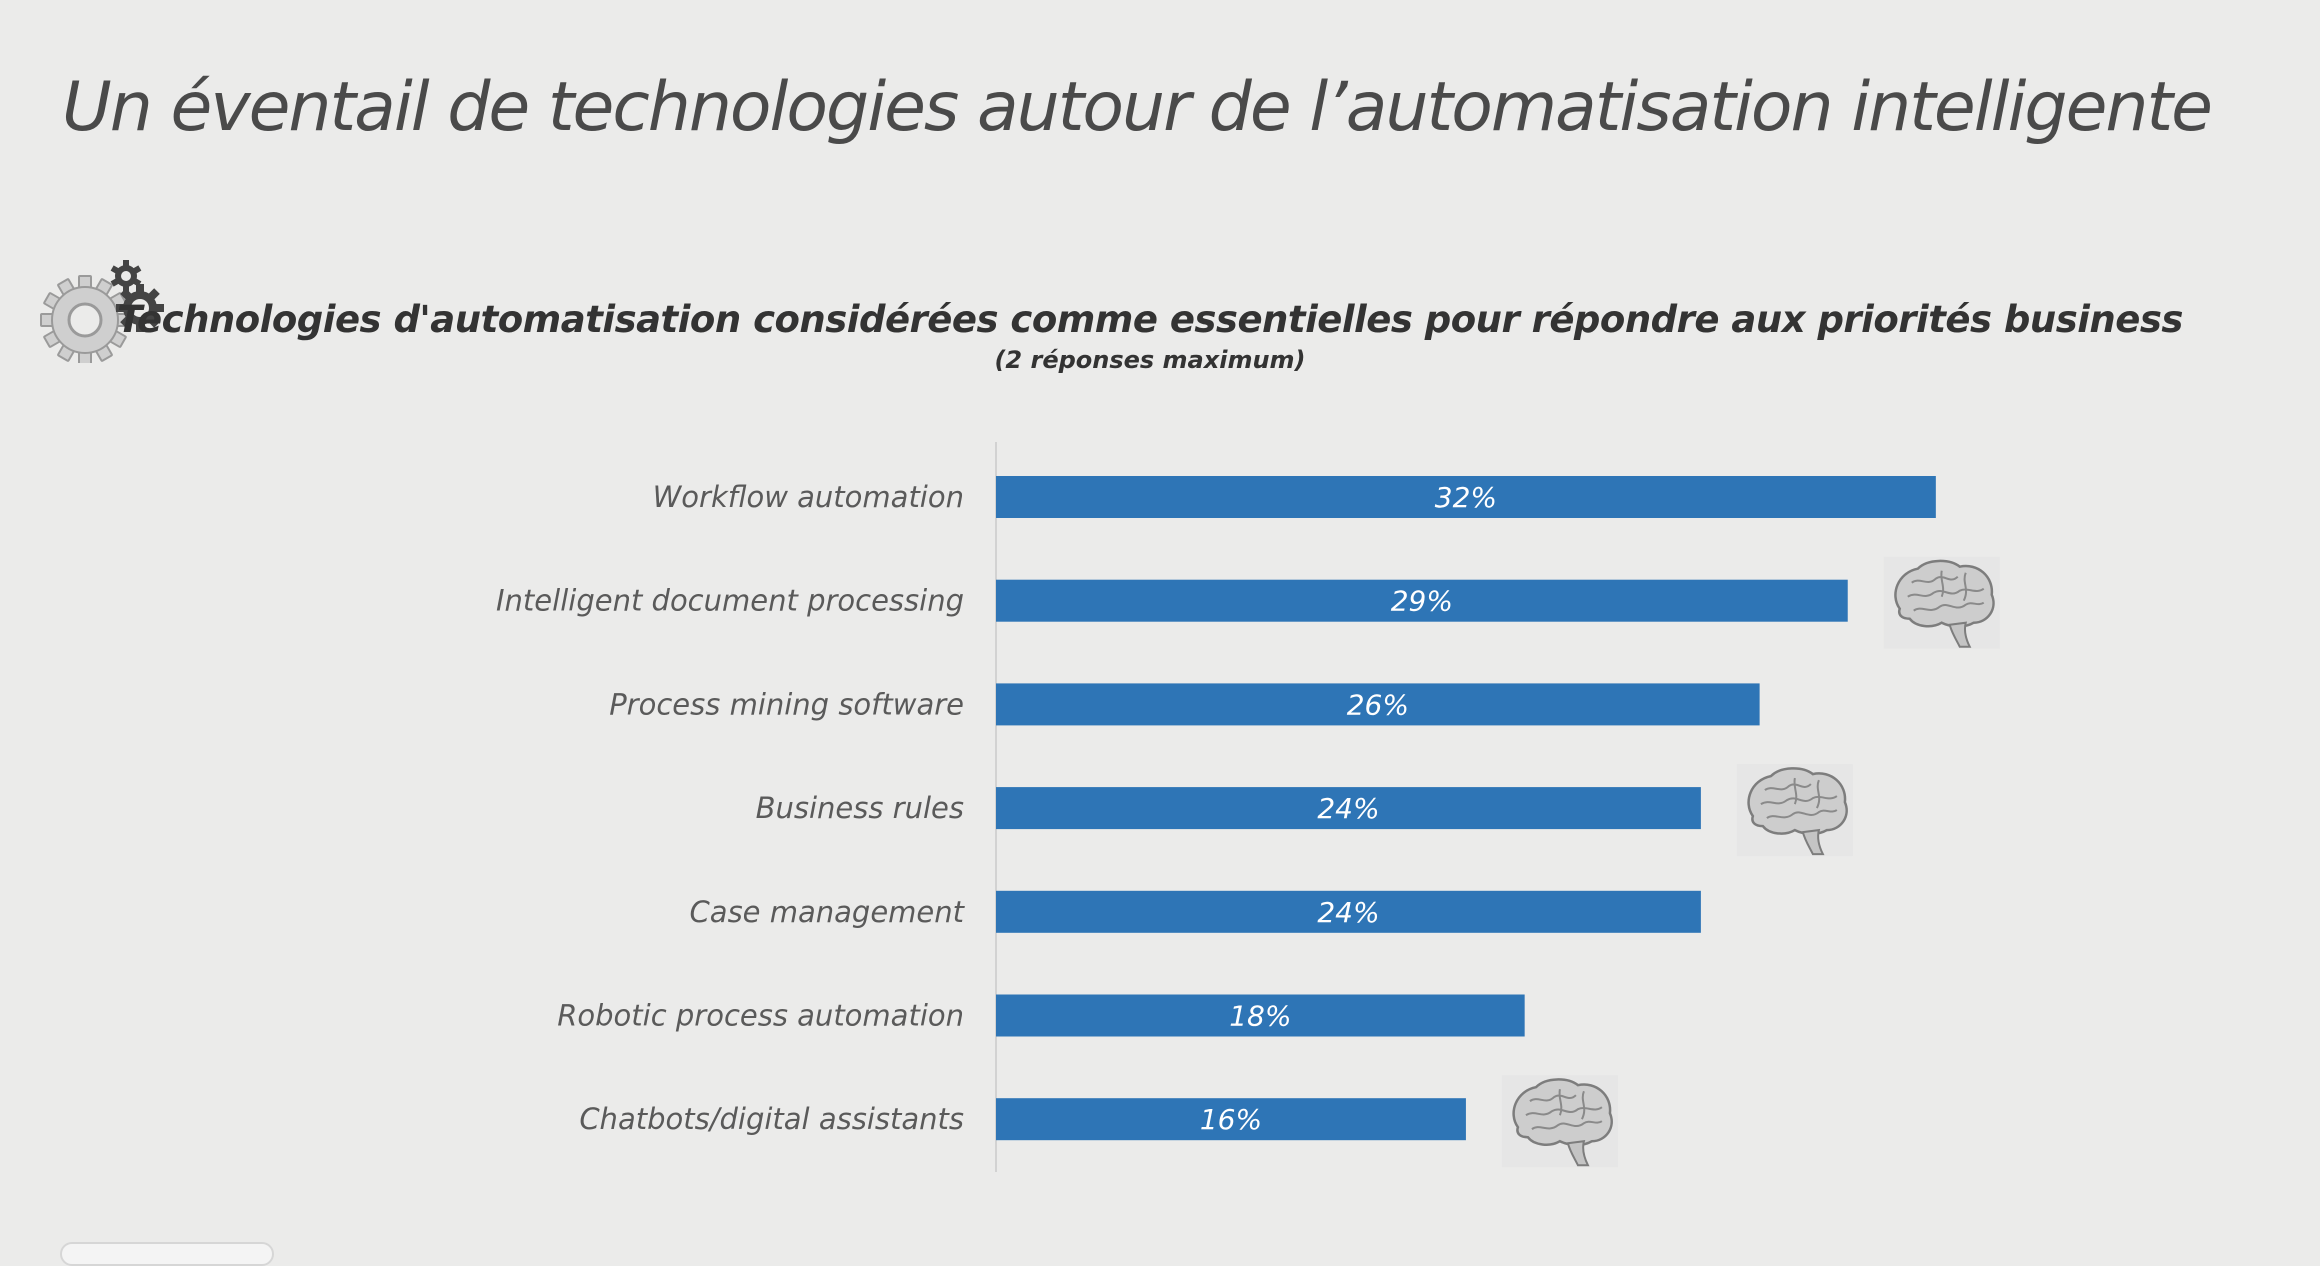 The width and height of the screenshot is (2320, 1266). Describe the element at coordinates (167, 1254) in the screenshot. I see `footer-tab` at that location.